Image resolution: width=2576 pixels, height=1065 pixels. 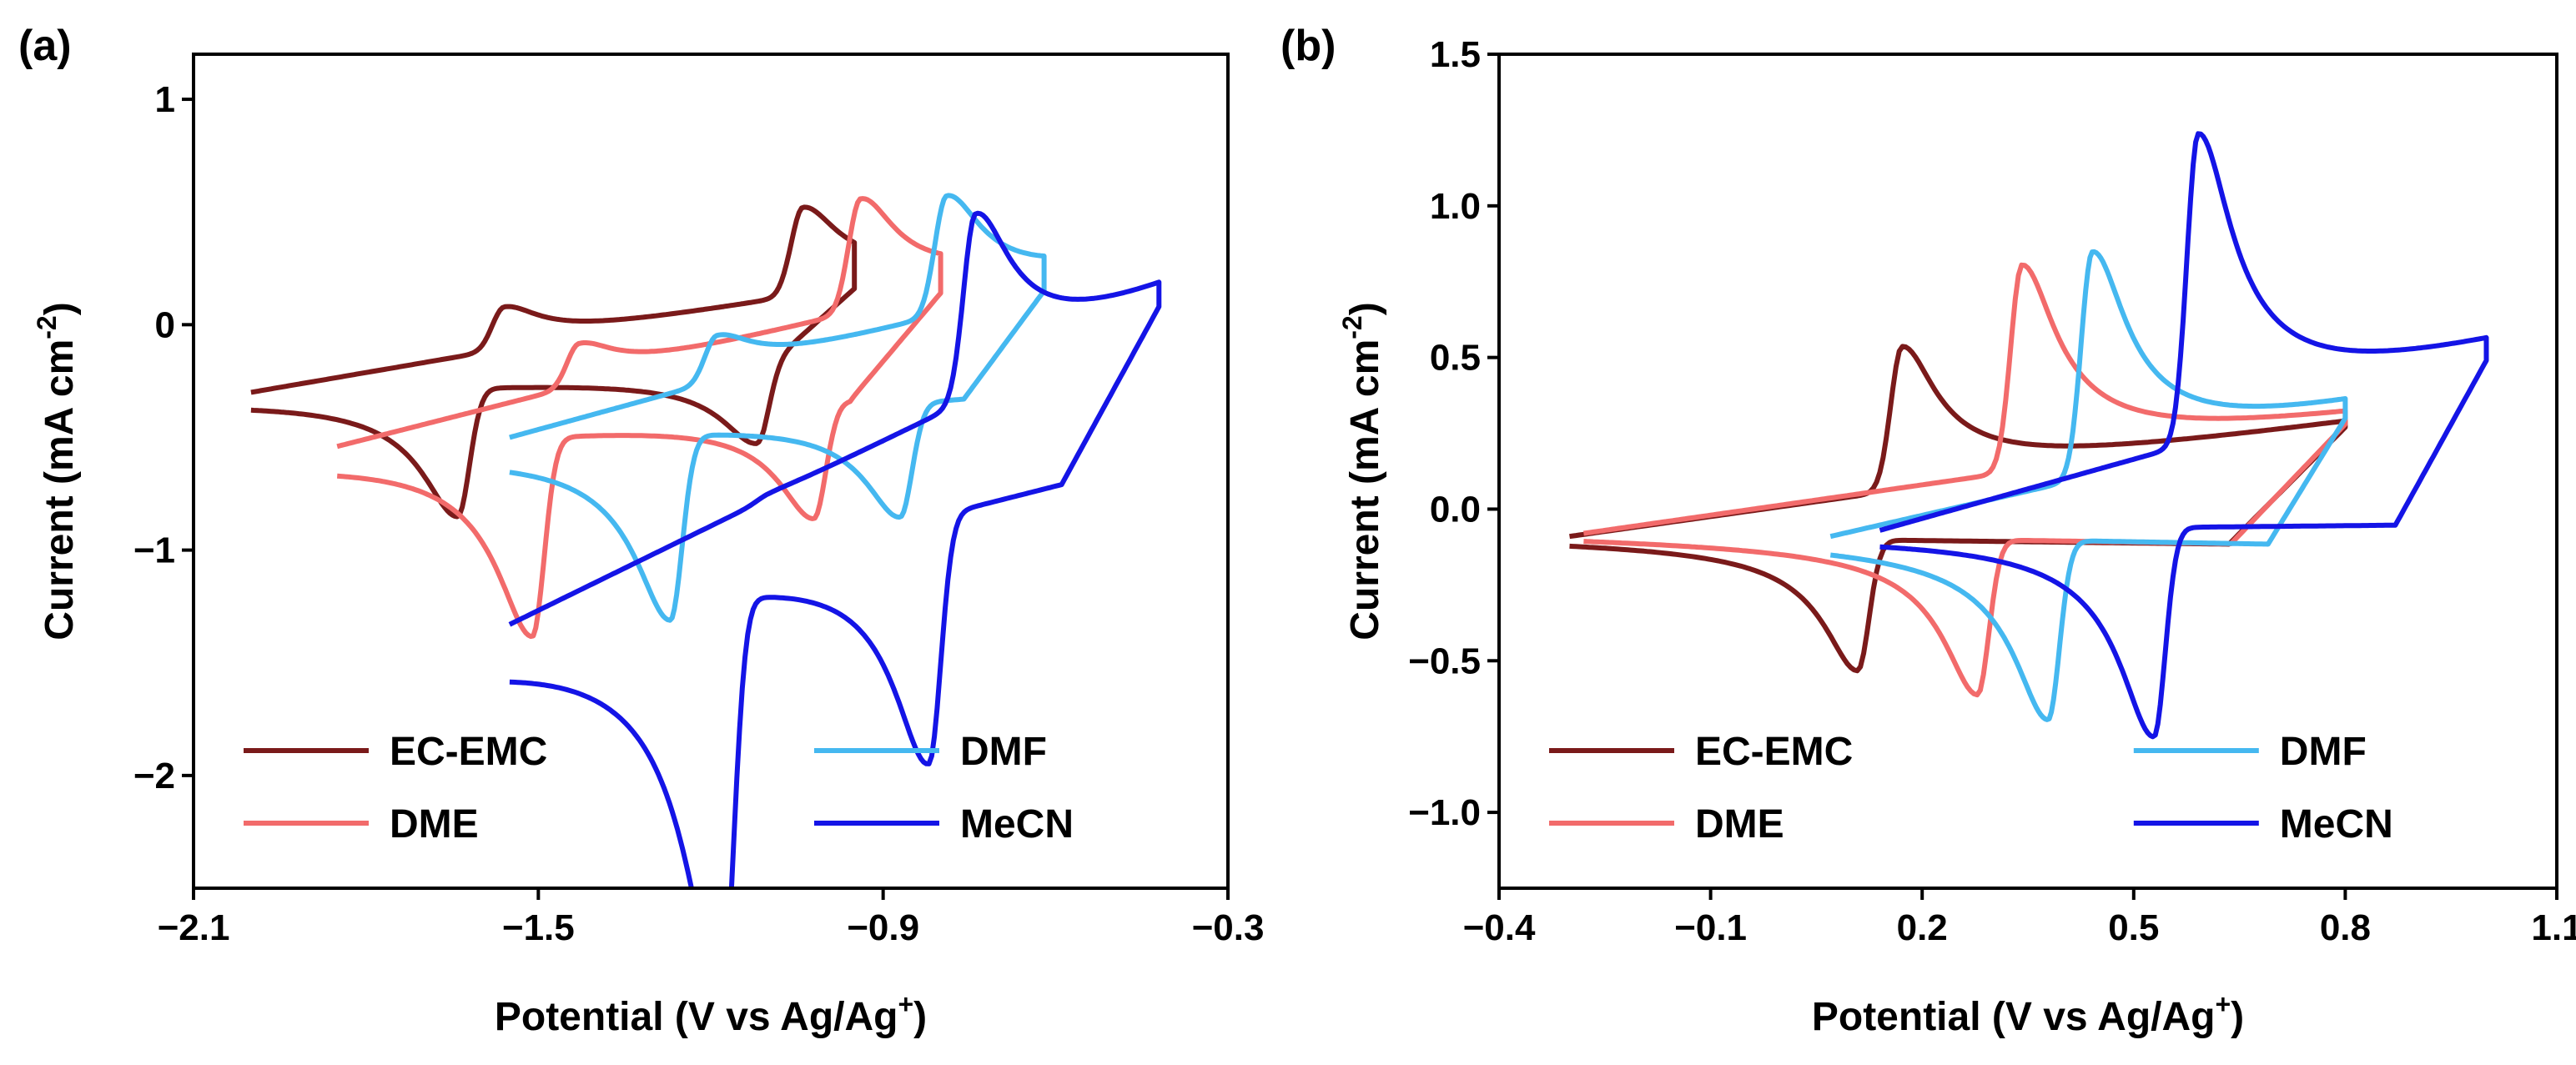 What do you see at coordinates (1308, 46) in the screenshot?
I see `panel-label: (b)` at bounding box center [1308, 46].